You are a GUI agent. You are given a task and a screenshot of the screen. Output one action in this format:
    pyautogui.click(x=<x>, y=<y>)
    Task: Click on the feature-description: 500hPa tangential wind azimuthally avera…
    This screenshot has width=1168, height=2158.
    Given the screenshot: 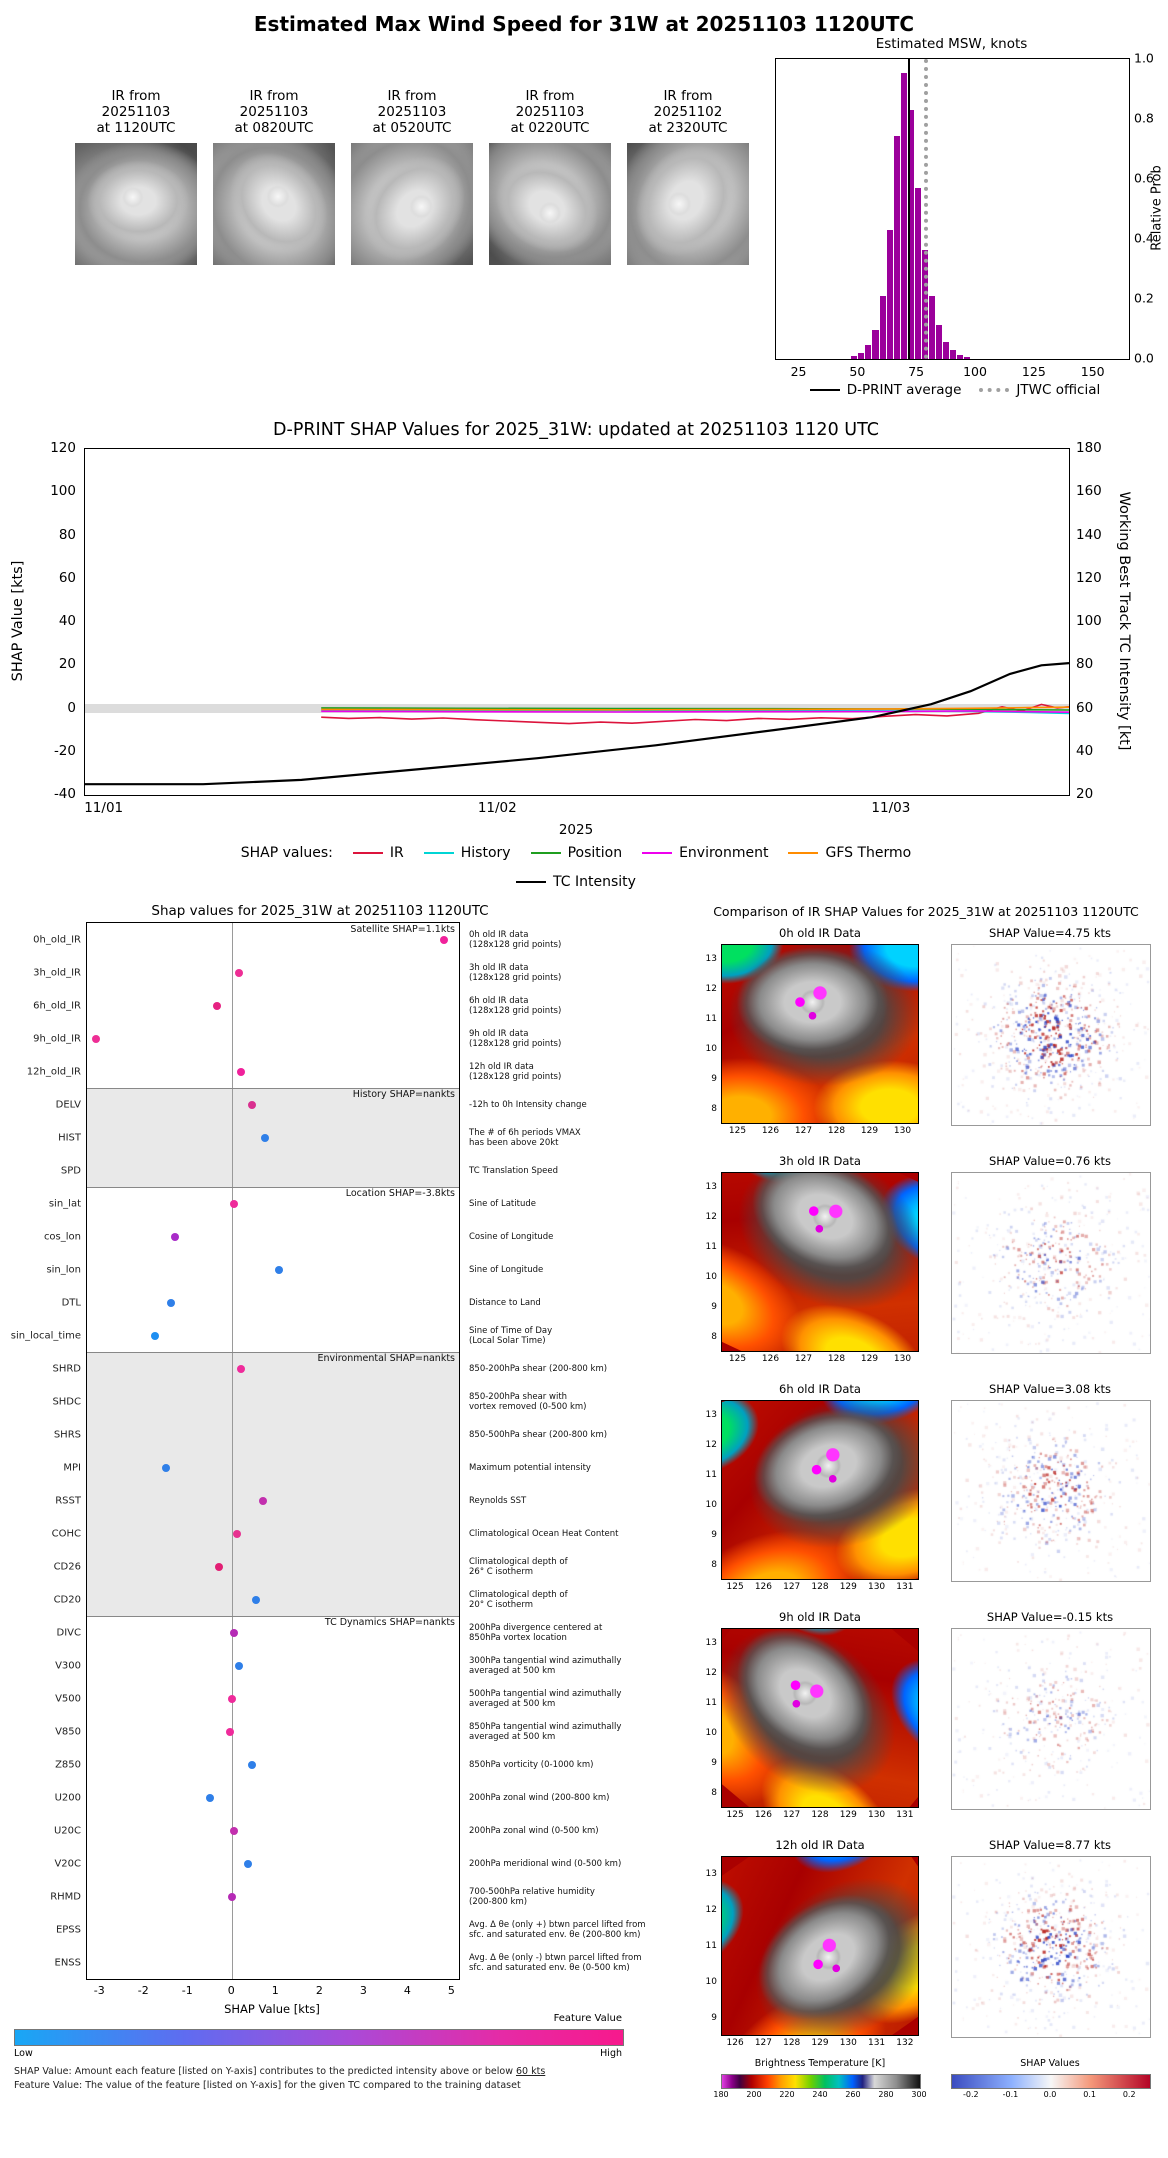 What is the action you would take?
    pyautogui.click(x=545, y=1698)
    